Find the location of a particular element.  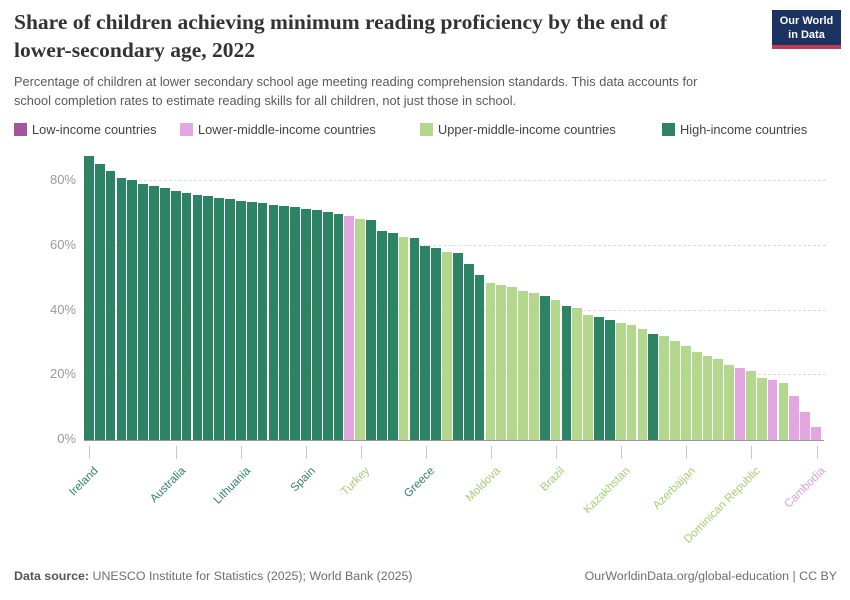

x-axis-label-cambodia: Cambodia is located at coordinates (805, 488).